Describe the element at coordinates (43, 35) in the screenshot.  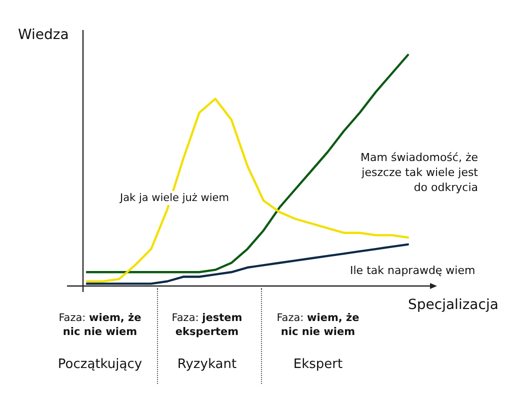
I see `y-axis-title: Wiedza` at that location.